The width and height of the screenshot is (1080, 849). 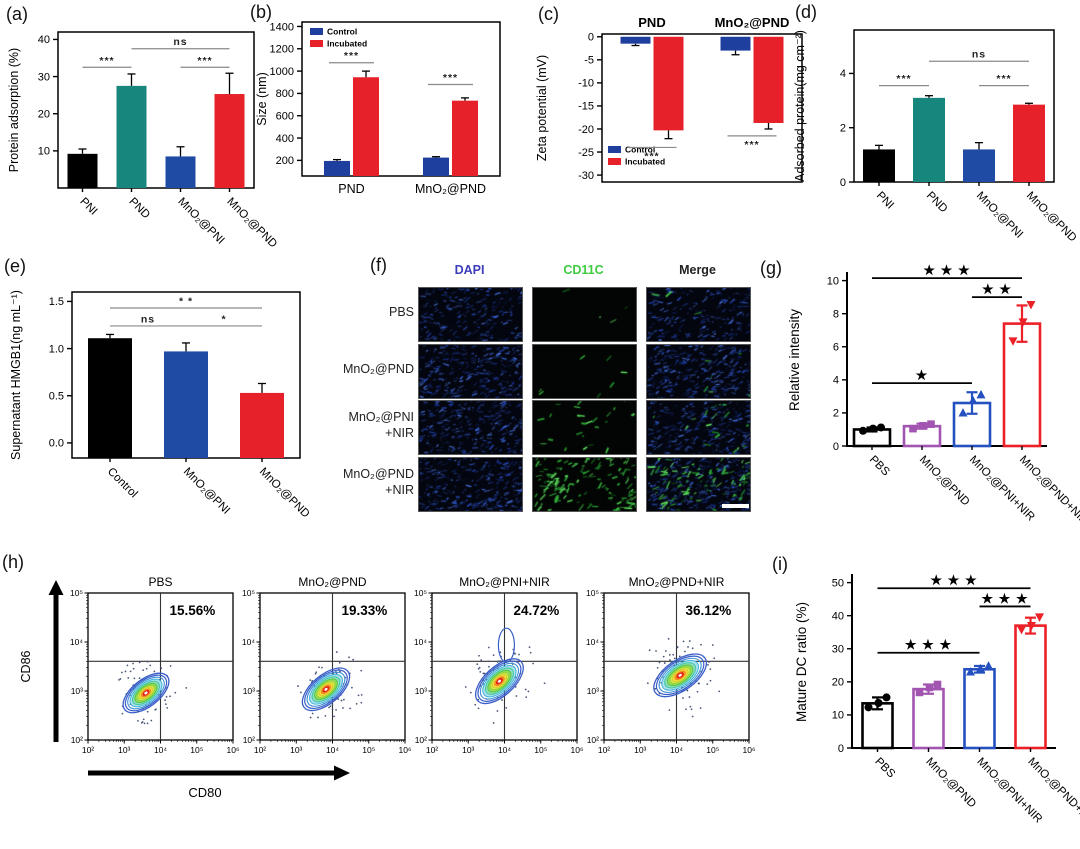 What do you see at coordinates (548, 14) in the screenshot?
I see `panel-label-c: (c)` at bounding box center [548, 14].